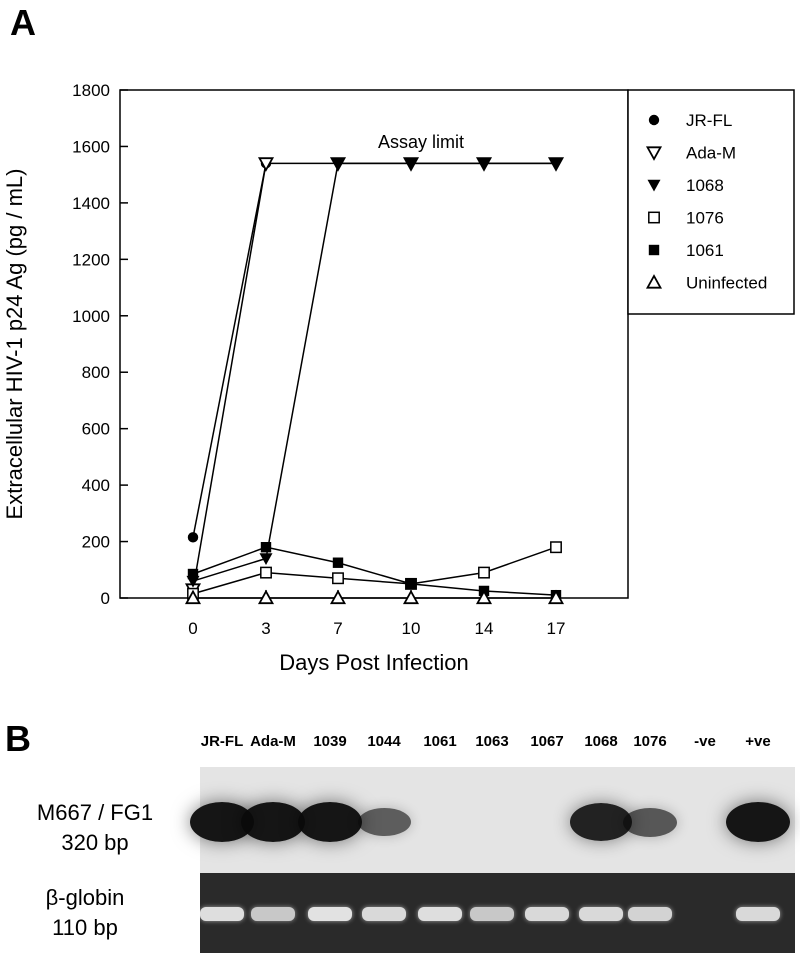 The height and width of the screenshot is (959, 800). What do you see at coordinates (222, 741) in the screenshot?
I see `gel-lane-label: JR-FL` at bounding box center [222, 741].